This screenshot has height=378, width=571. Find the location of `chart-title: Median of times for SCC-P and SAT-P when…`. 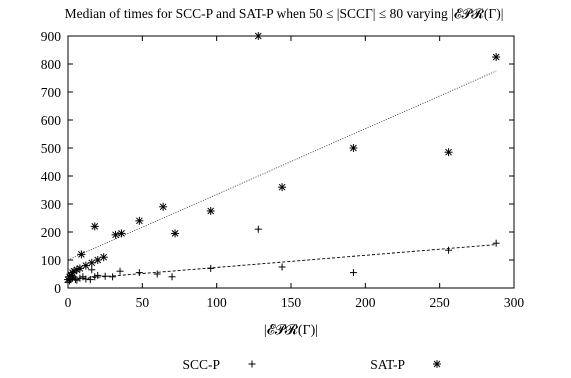

chart-title: Median of times for SCC-P and SAT-P when… is located at coordinates (284, 13).